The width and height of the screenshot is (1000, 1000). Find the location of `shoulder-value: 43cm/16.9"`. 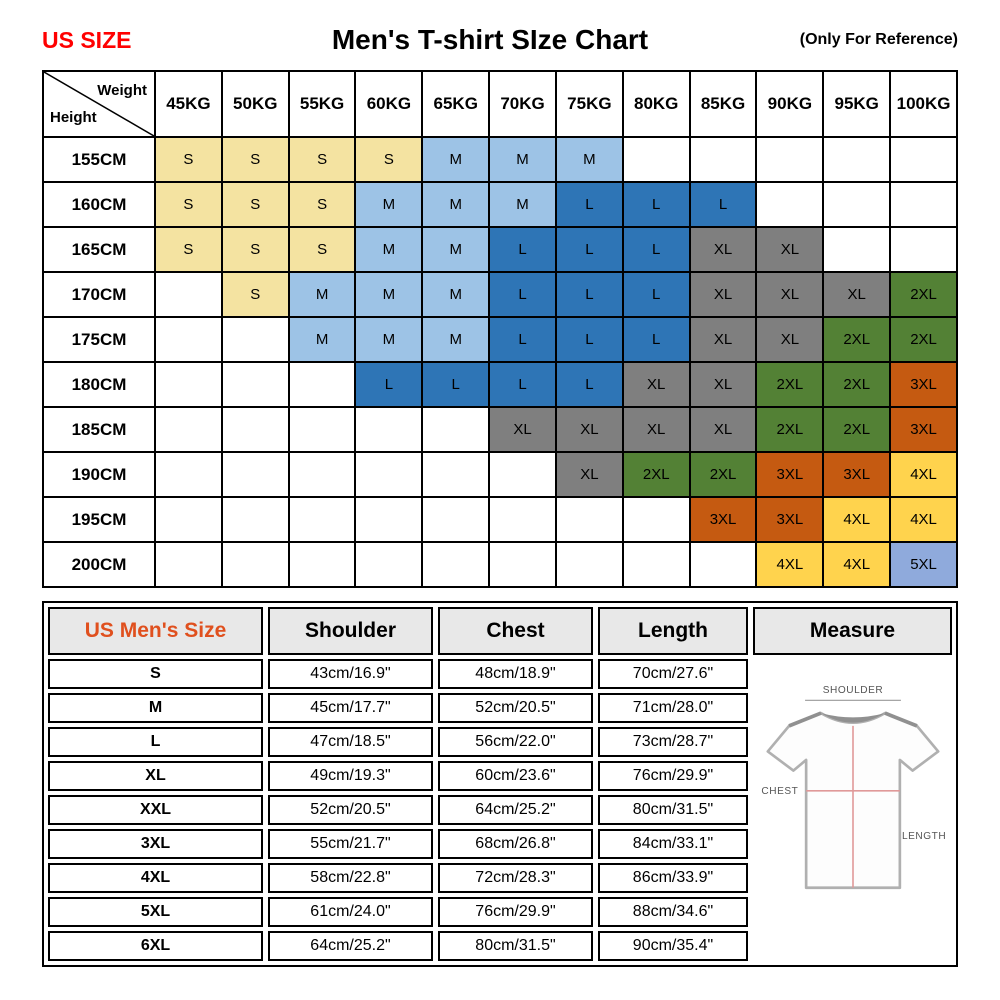

shoulder-value: 43cm/16.9" is located at coordinates (350, 674).